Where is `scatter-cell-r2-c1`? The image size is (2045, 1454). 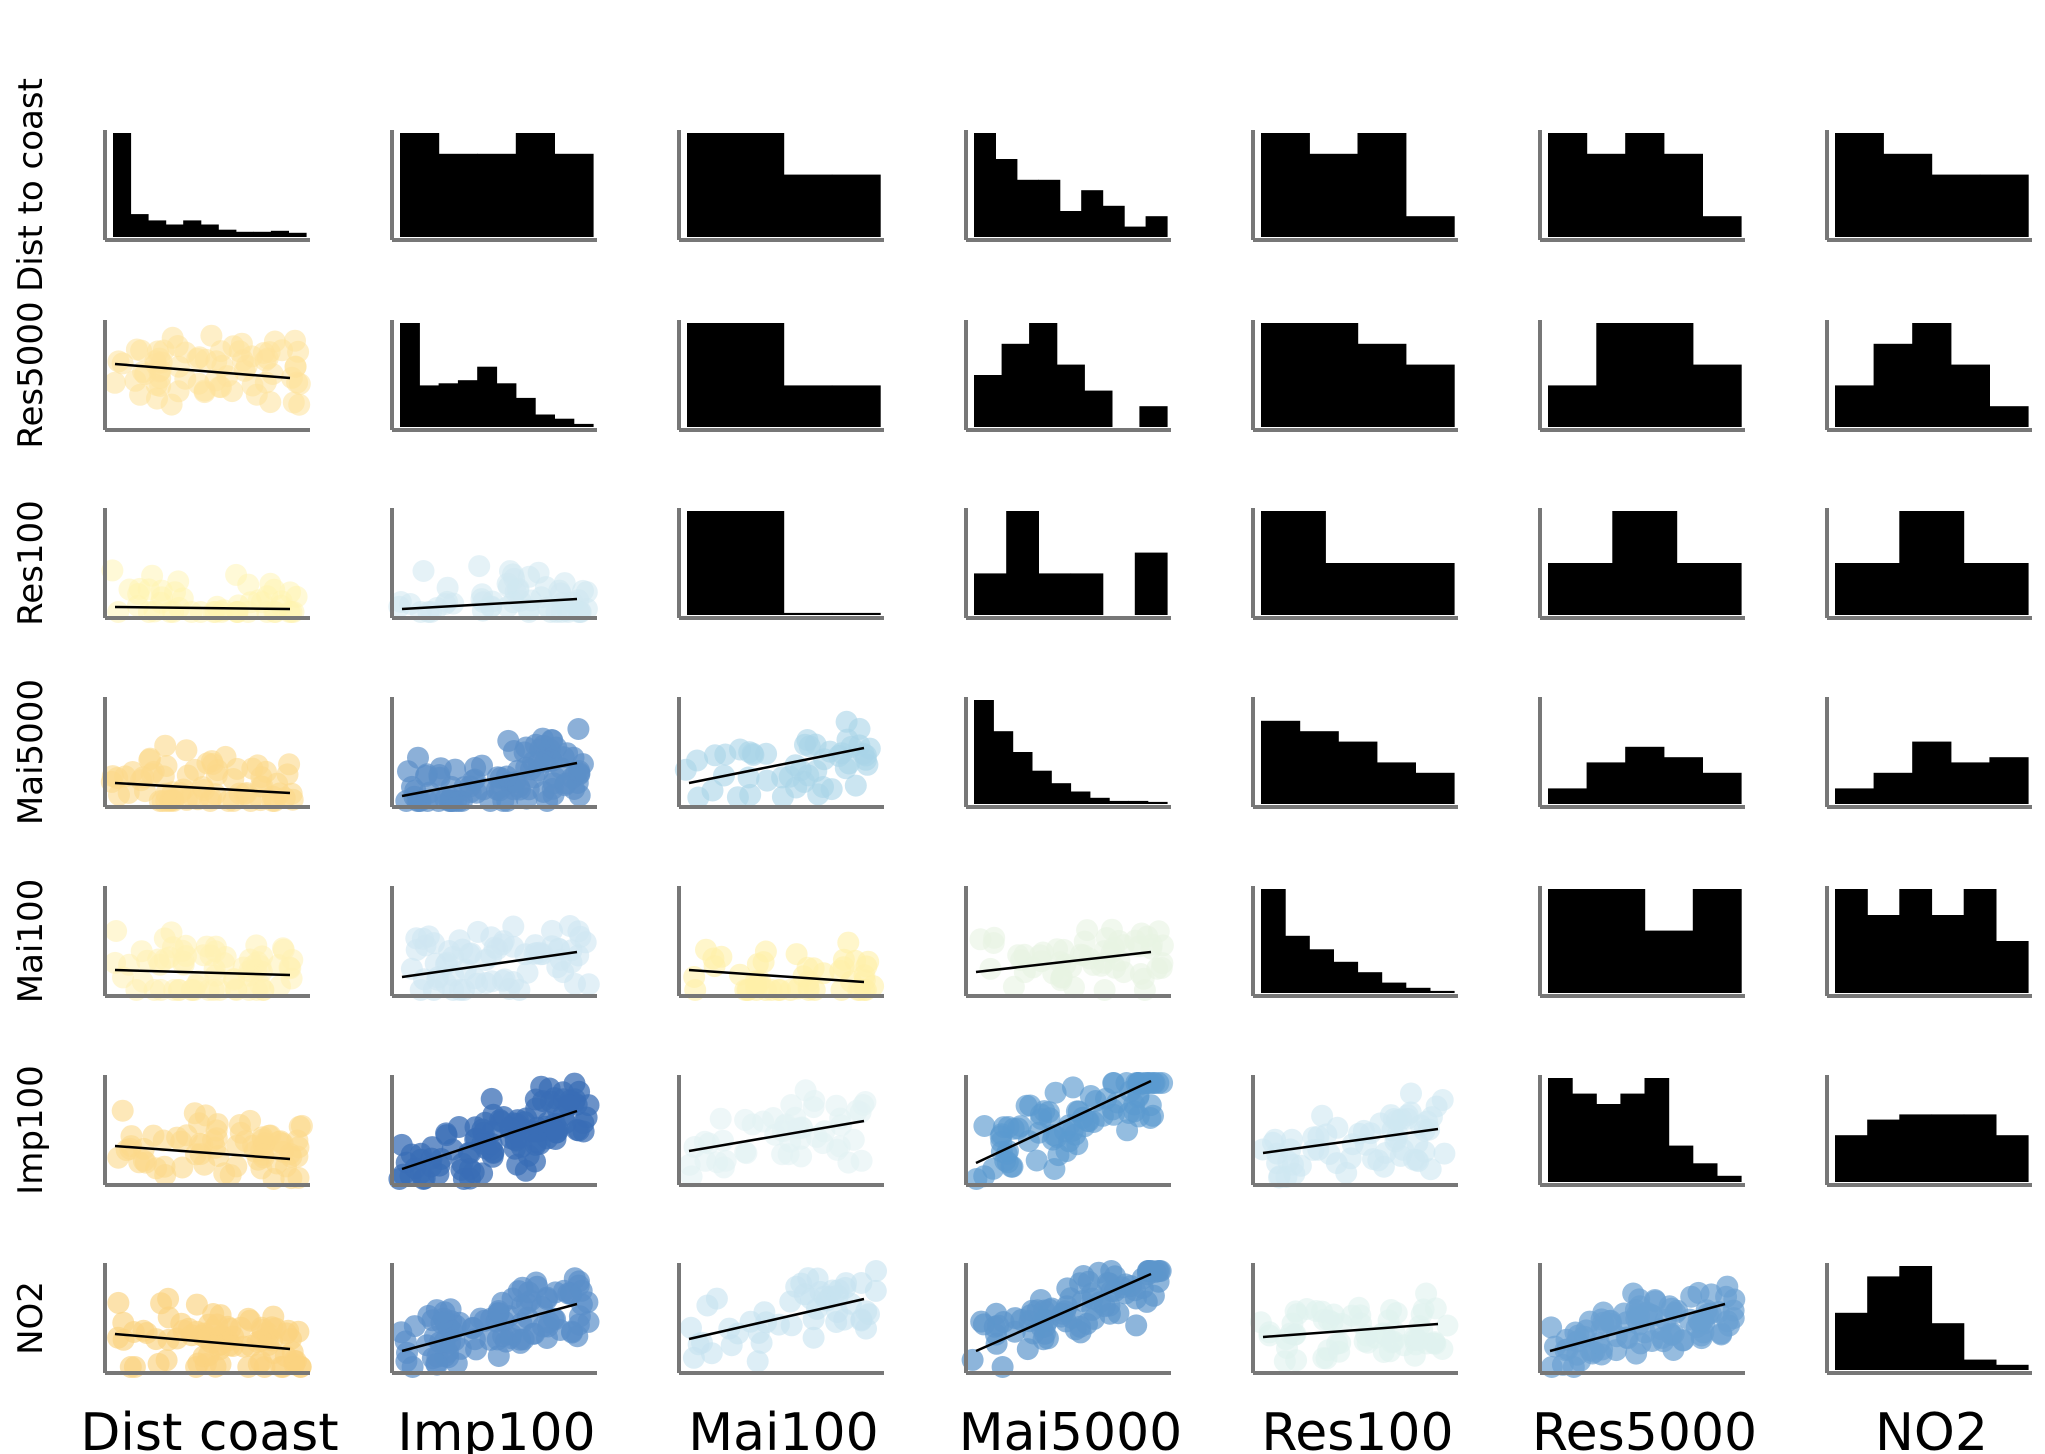 scatter-cell-r2-c1 is located at coordinates (493, 565).